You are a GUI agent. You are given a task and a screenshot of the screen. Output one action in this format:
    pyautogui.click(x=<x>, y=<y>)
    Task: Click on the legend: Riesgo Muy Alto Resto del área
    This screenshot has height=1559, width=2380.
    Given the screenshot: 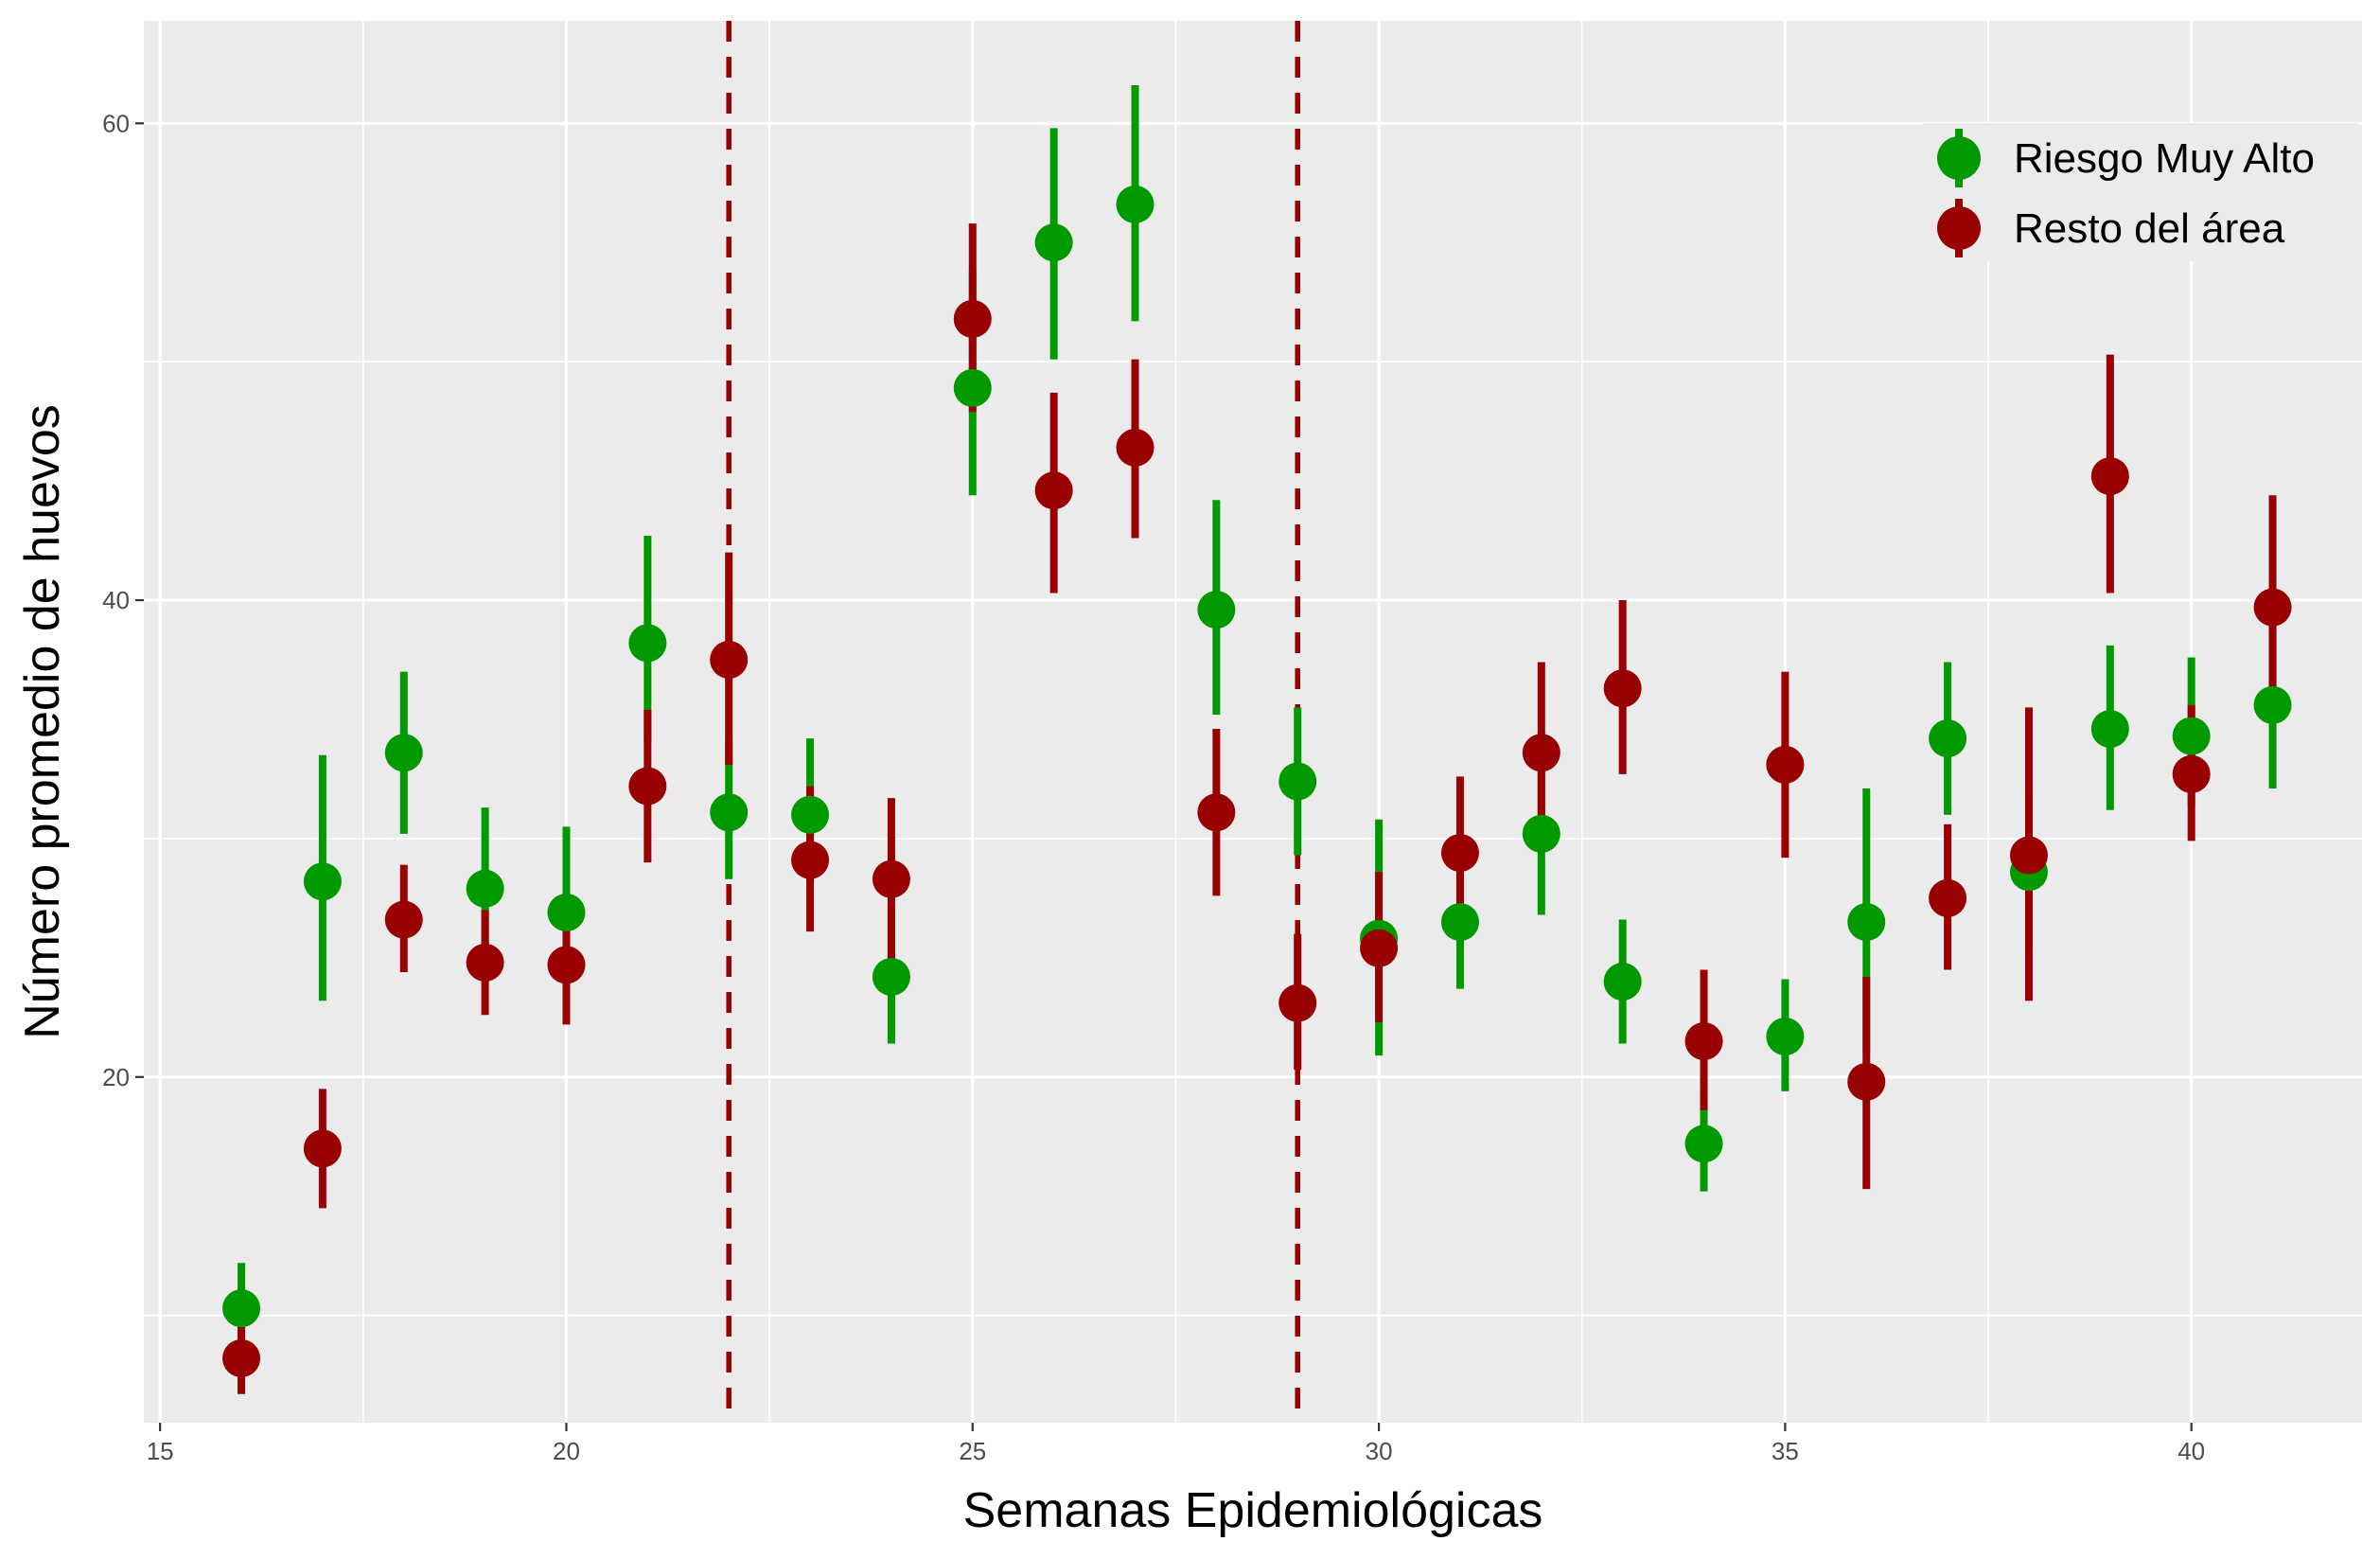 What is the action you would take?
    pyautogui.click(x=2140, y=192)
    